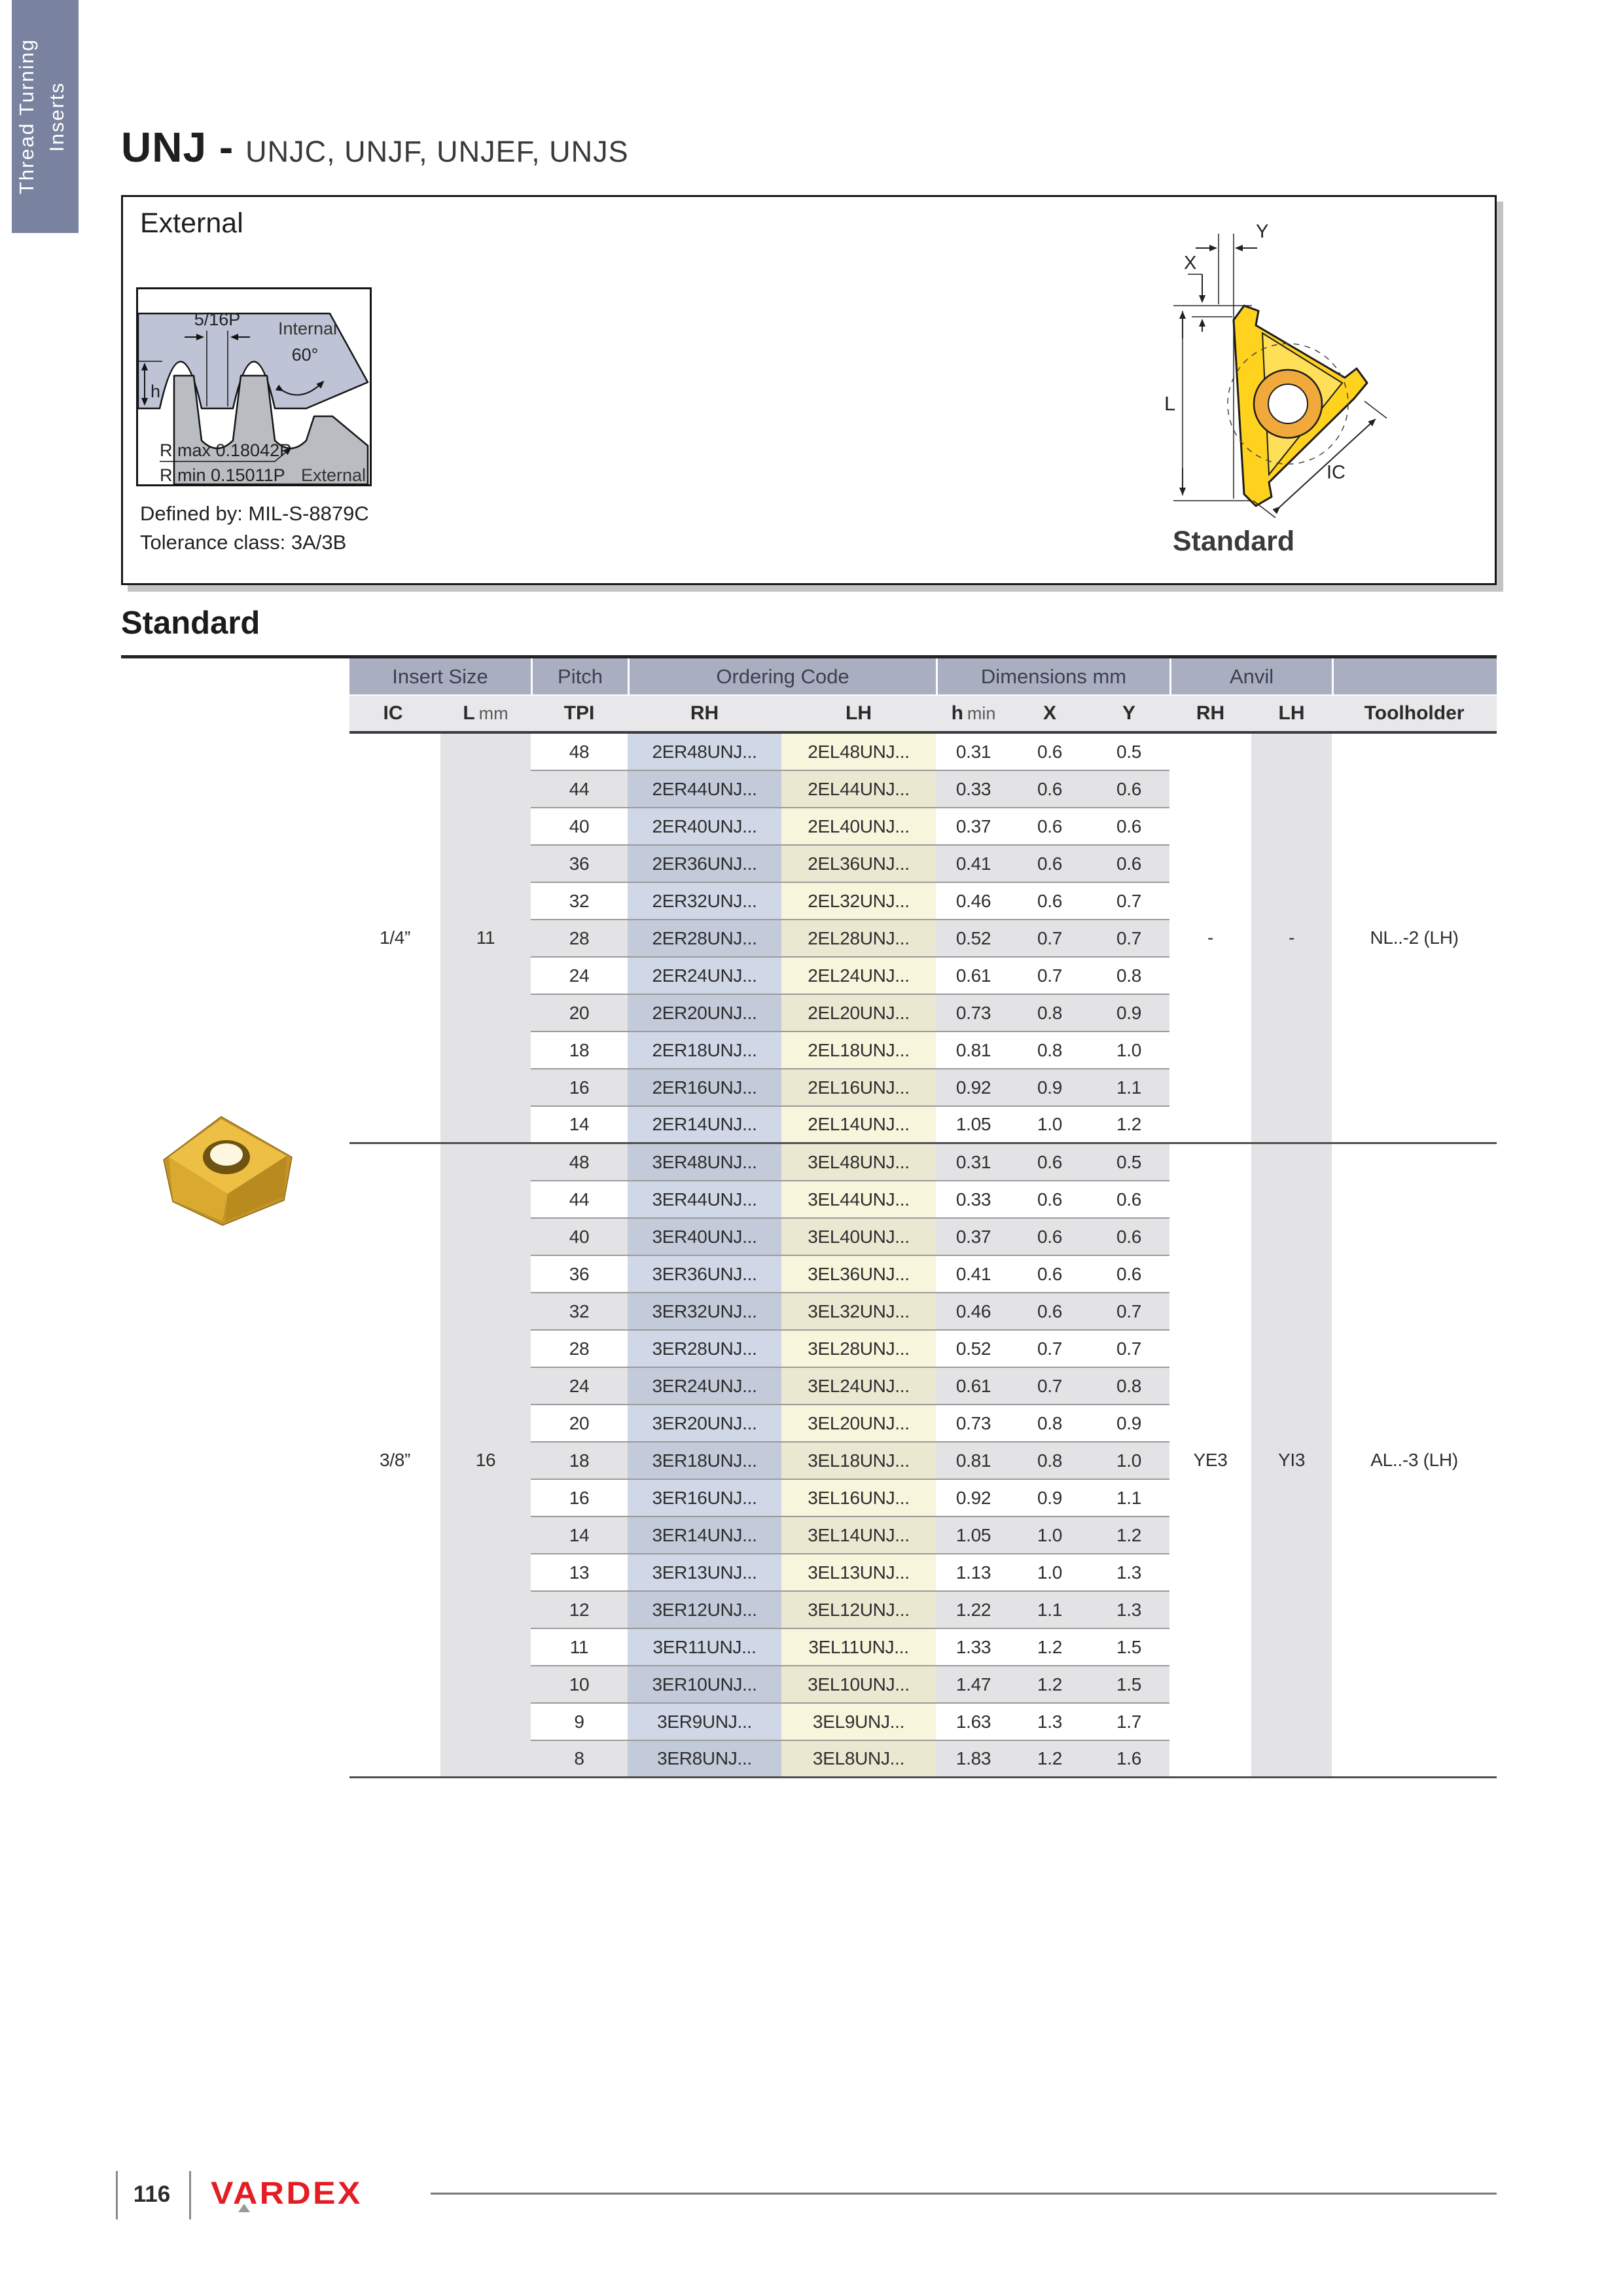 This screenshot has height=2296, width=1623. What do you see at coordinates (974, 1498) in the screenshot?
I see `h-min-cell: 0.92` at bounding box center [974, 1498].